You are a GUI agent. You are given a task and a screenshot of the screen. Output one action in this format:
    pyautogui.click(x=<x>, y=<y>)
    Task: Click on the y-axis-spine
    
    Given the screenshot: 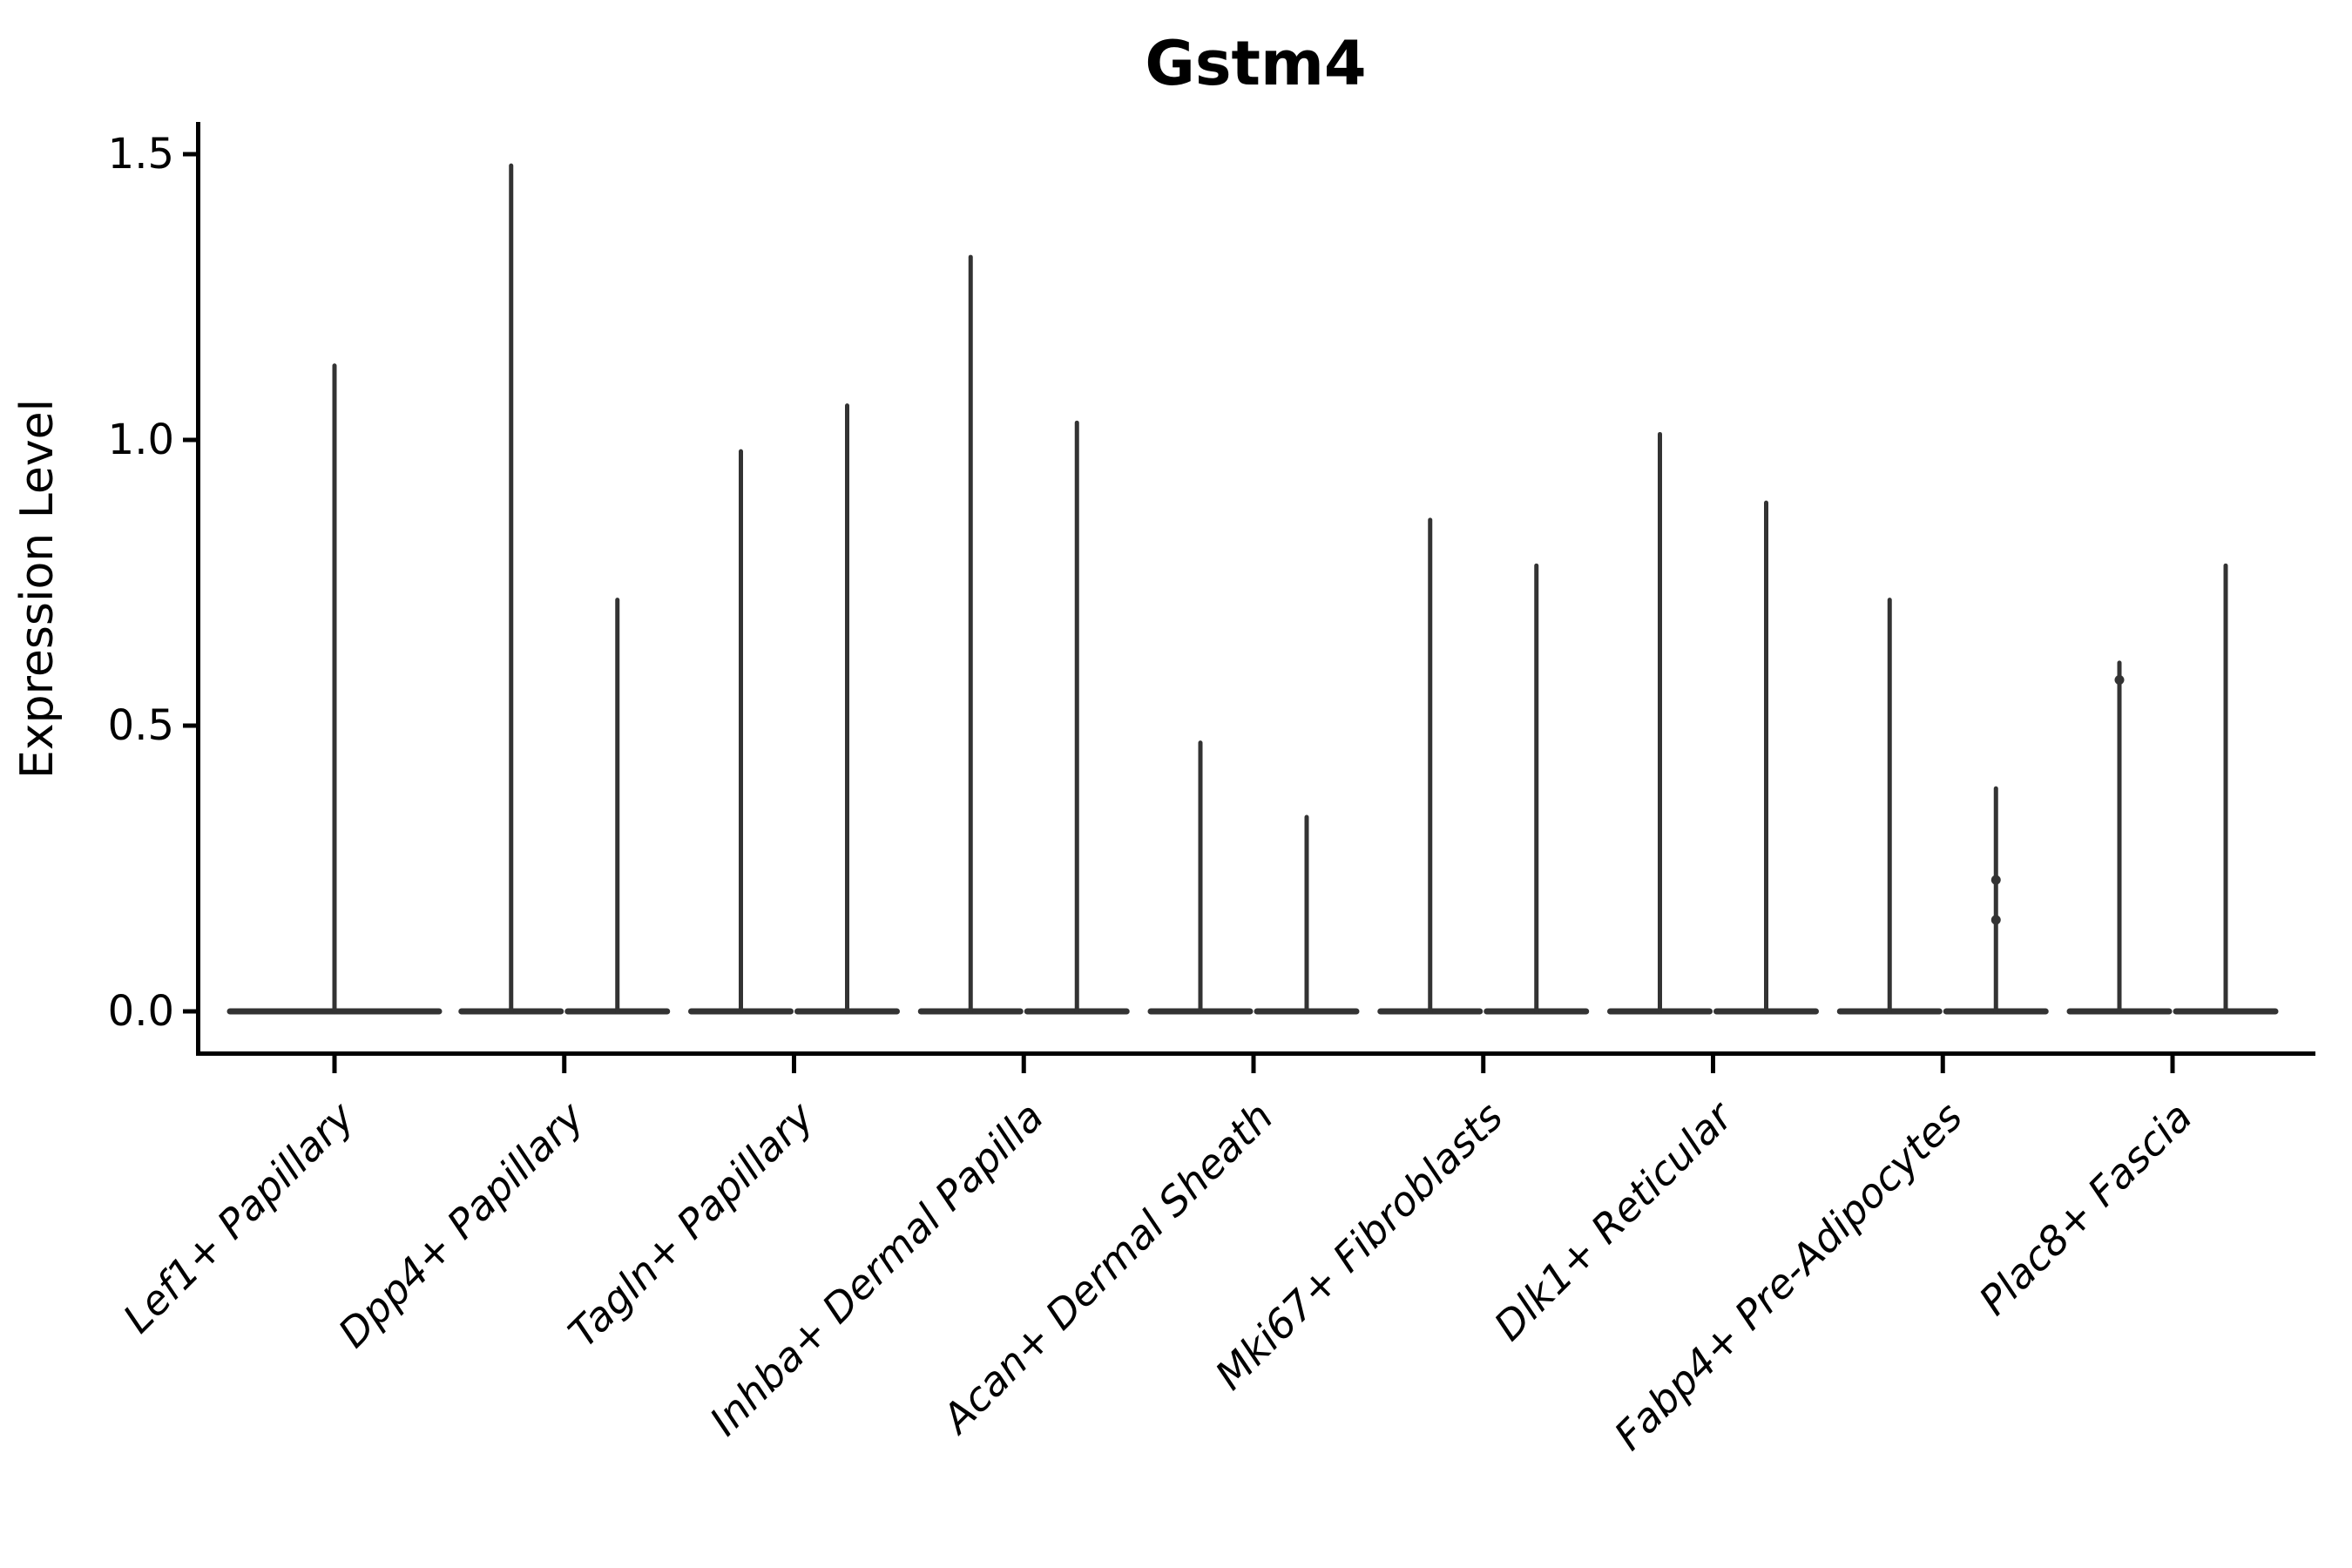 What is the action you would take?
    pyautogui.click(x=198, y=589)
    